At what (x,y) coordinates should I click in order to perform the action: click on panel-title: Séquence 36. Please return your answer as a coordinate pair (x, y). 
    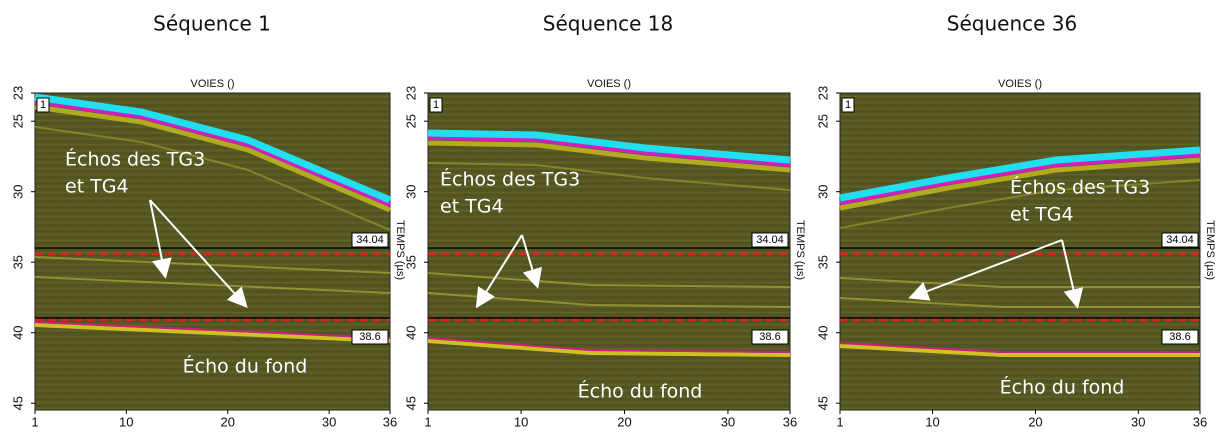
    Looking at the image, I should click on (1012, 24).